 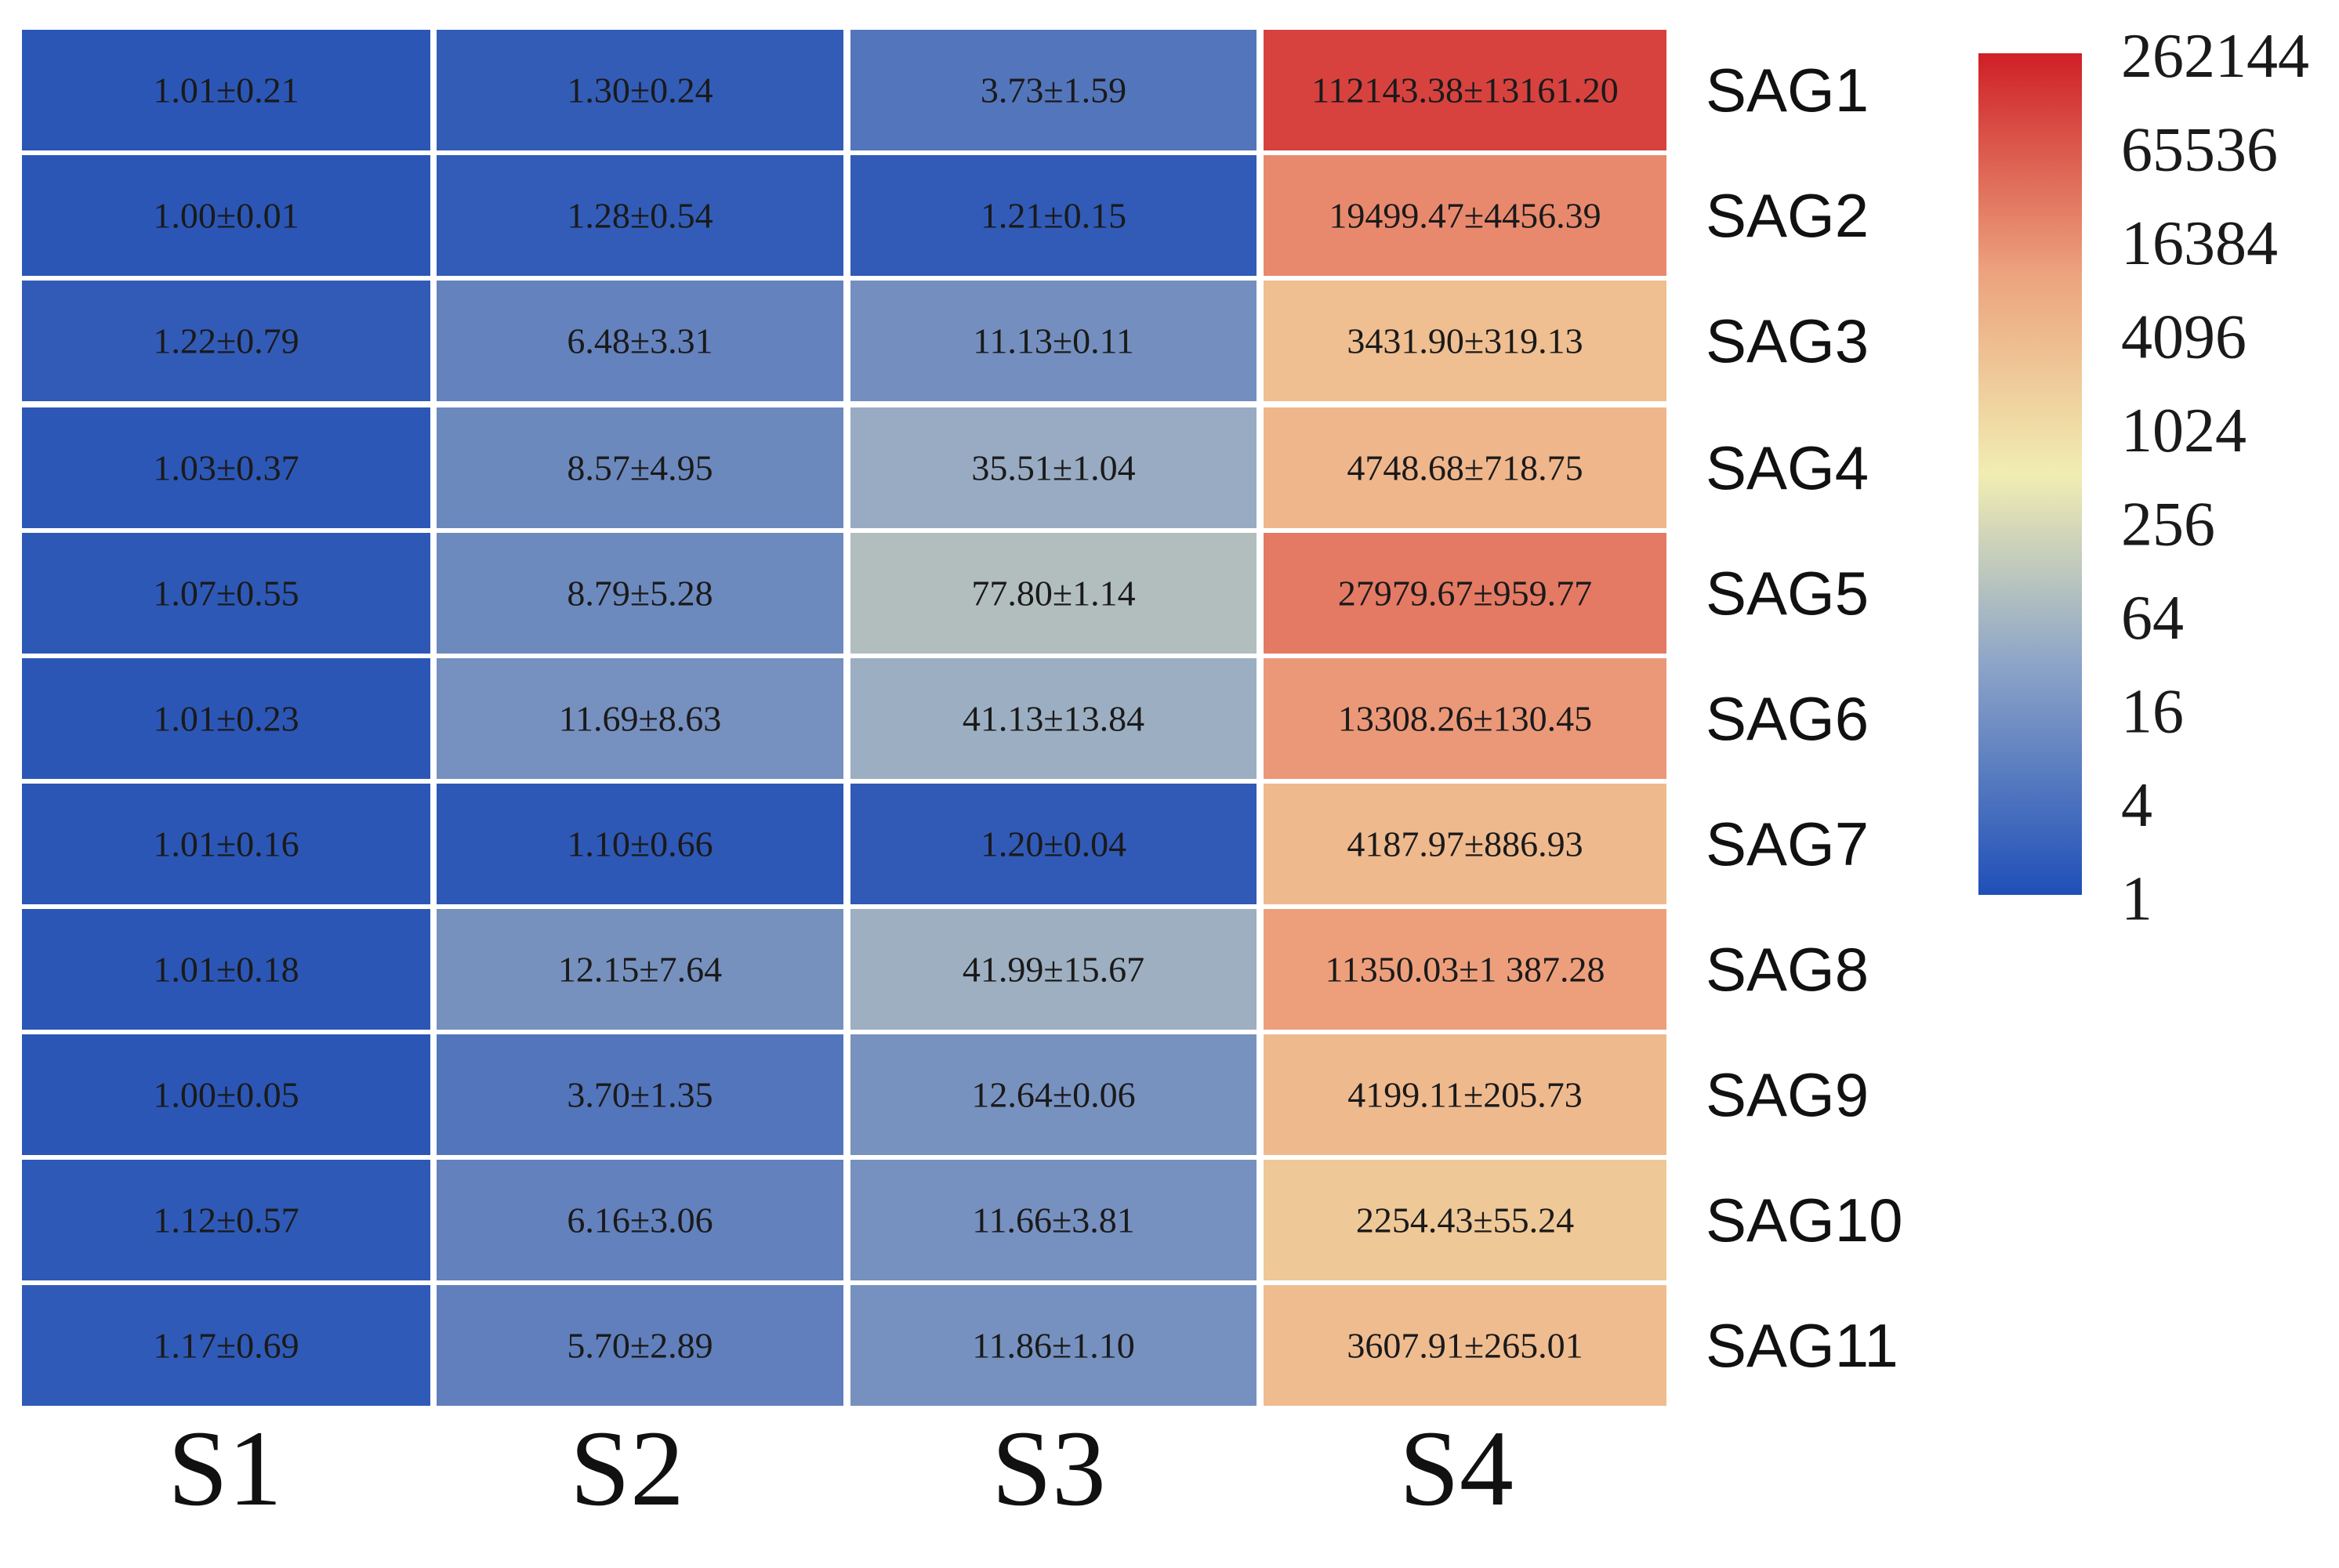 I want to click on cell-label-sag7-s2: 1.10±0.66, so click(x=640, y=844).